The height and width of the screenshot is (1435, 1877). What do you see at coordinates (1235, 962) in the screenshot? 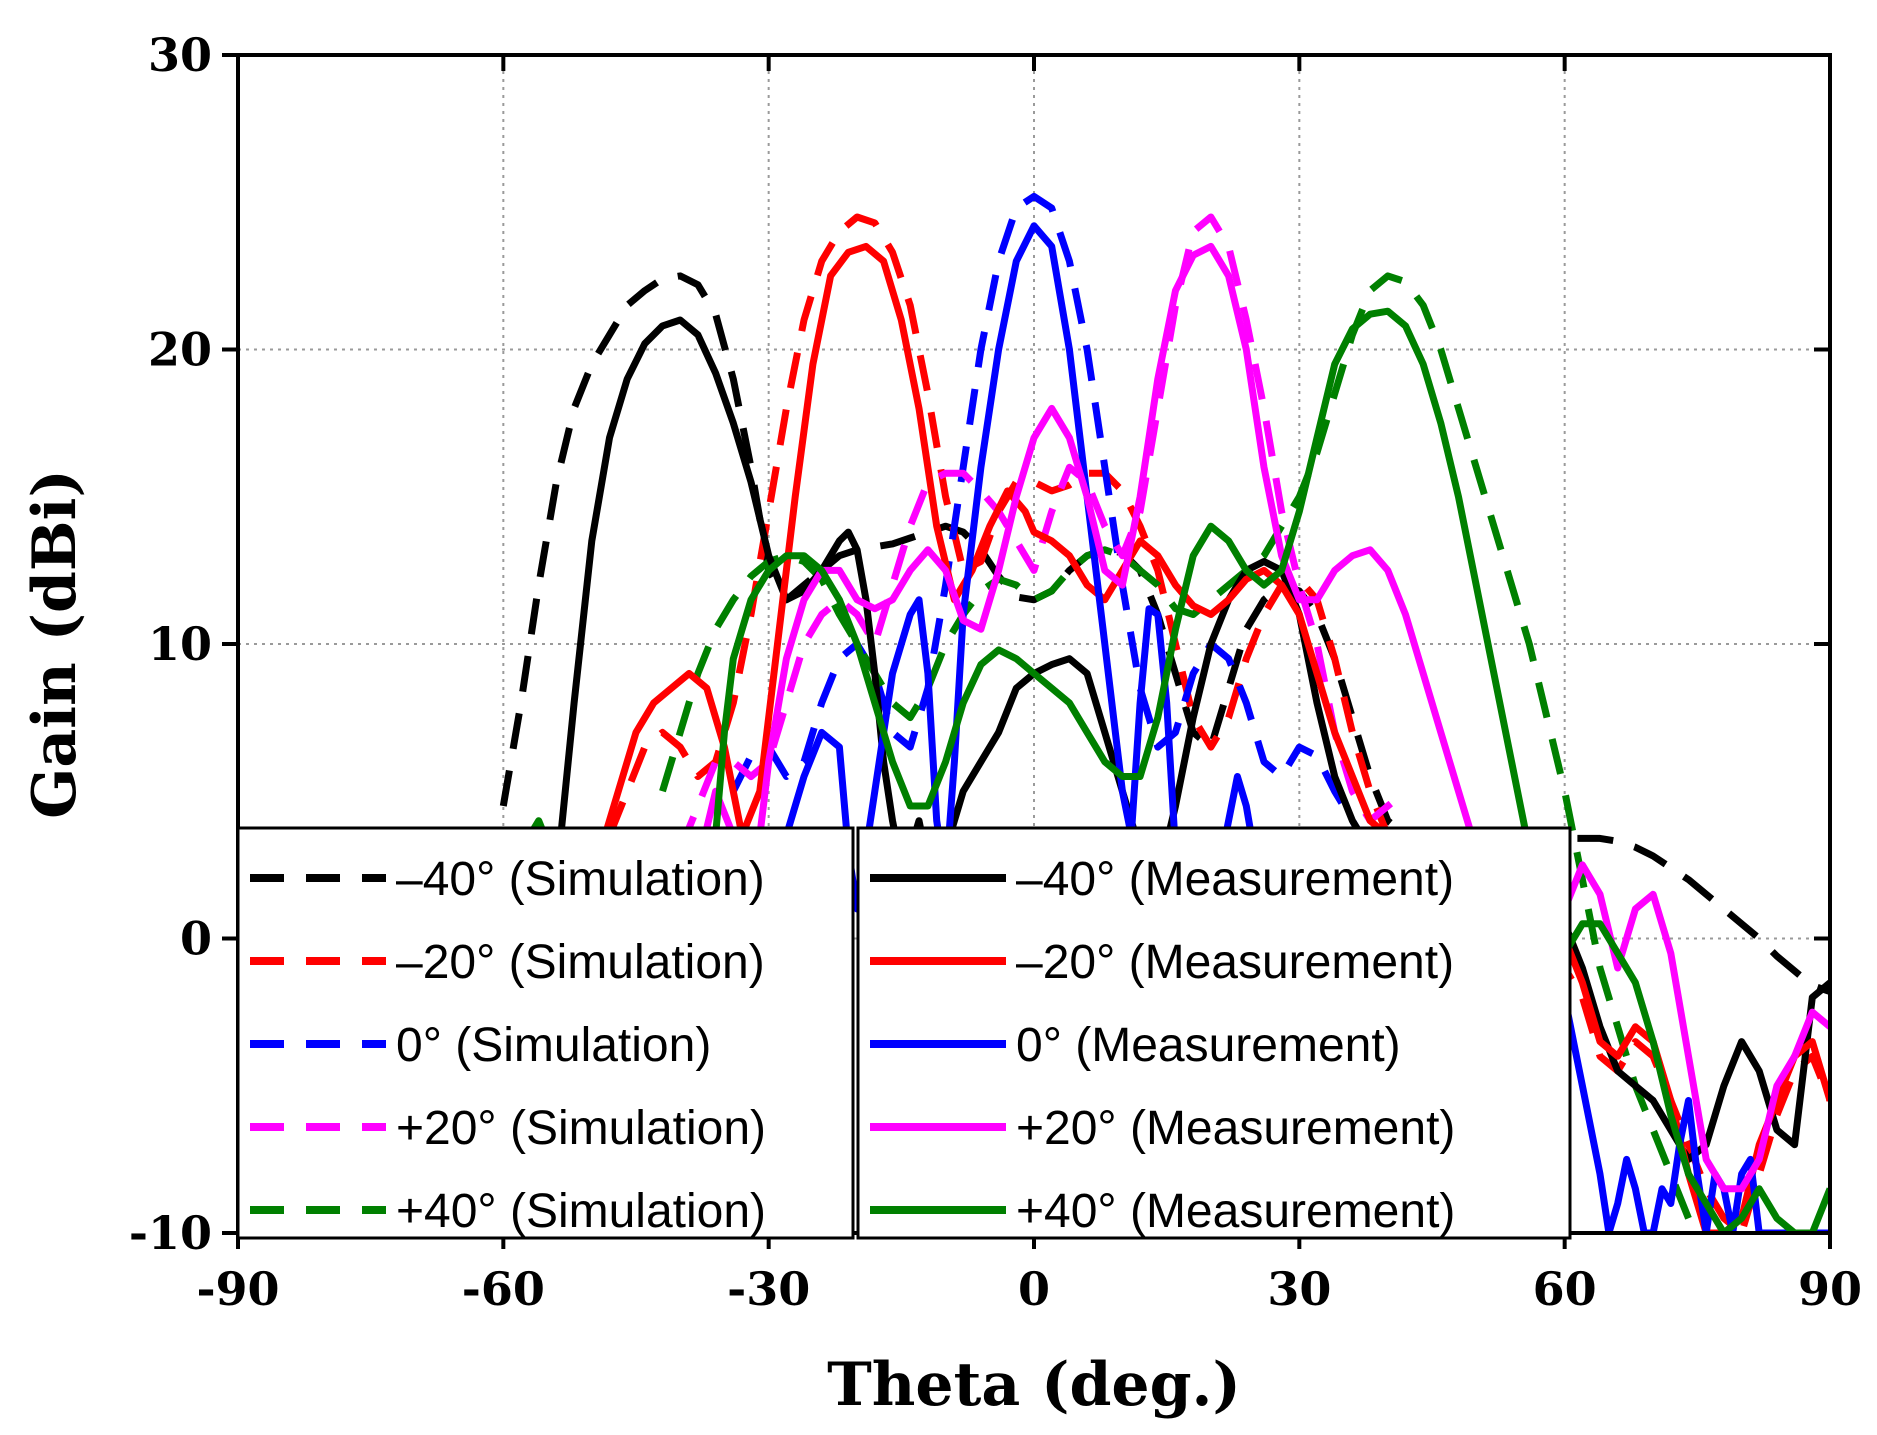
I see `legend-label: –20° (Measurement)` at bounding box center [1235, 962].